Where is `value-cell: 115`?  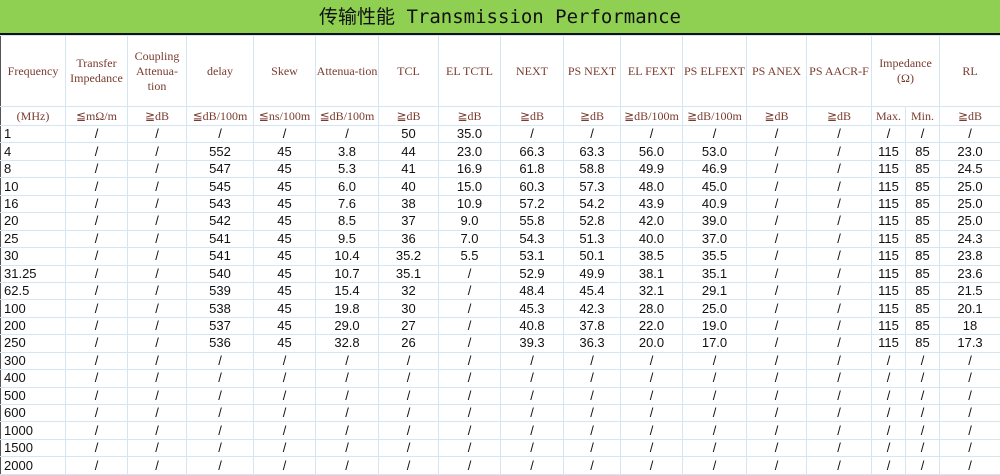
value-cell: 115 is located at coordinates (888, 186).